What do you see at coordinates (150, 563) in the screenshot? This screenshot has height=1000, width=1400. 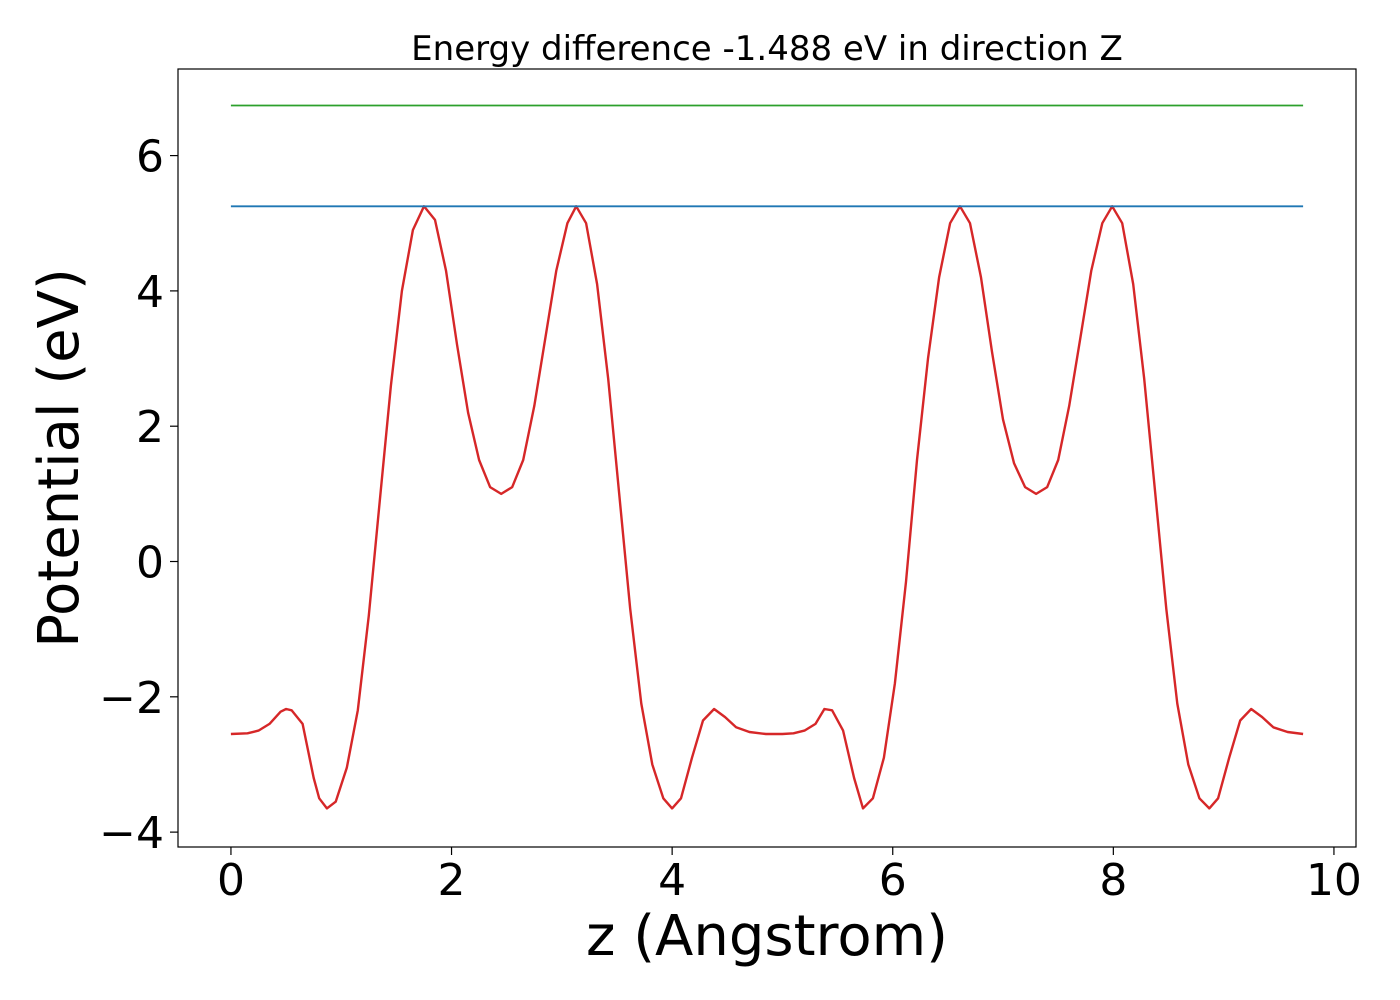 I see `y-tick-label: 0` at bounding box center [150, 563].